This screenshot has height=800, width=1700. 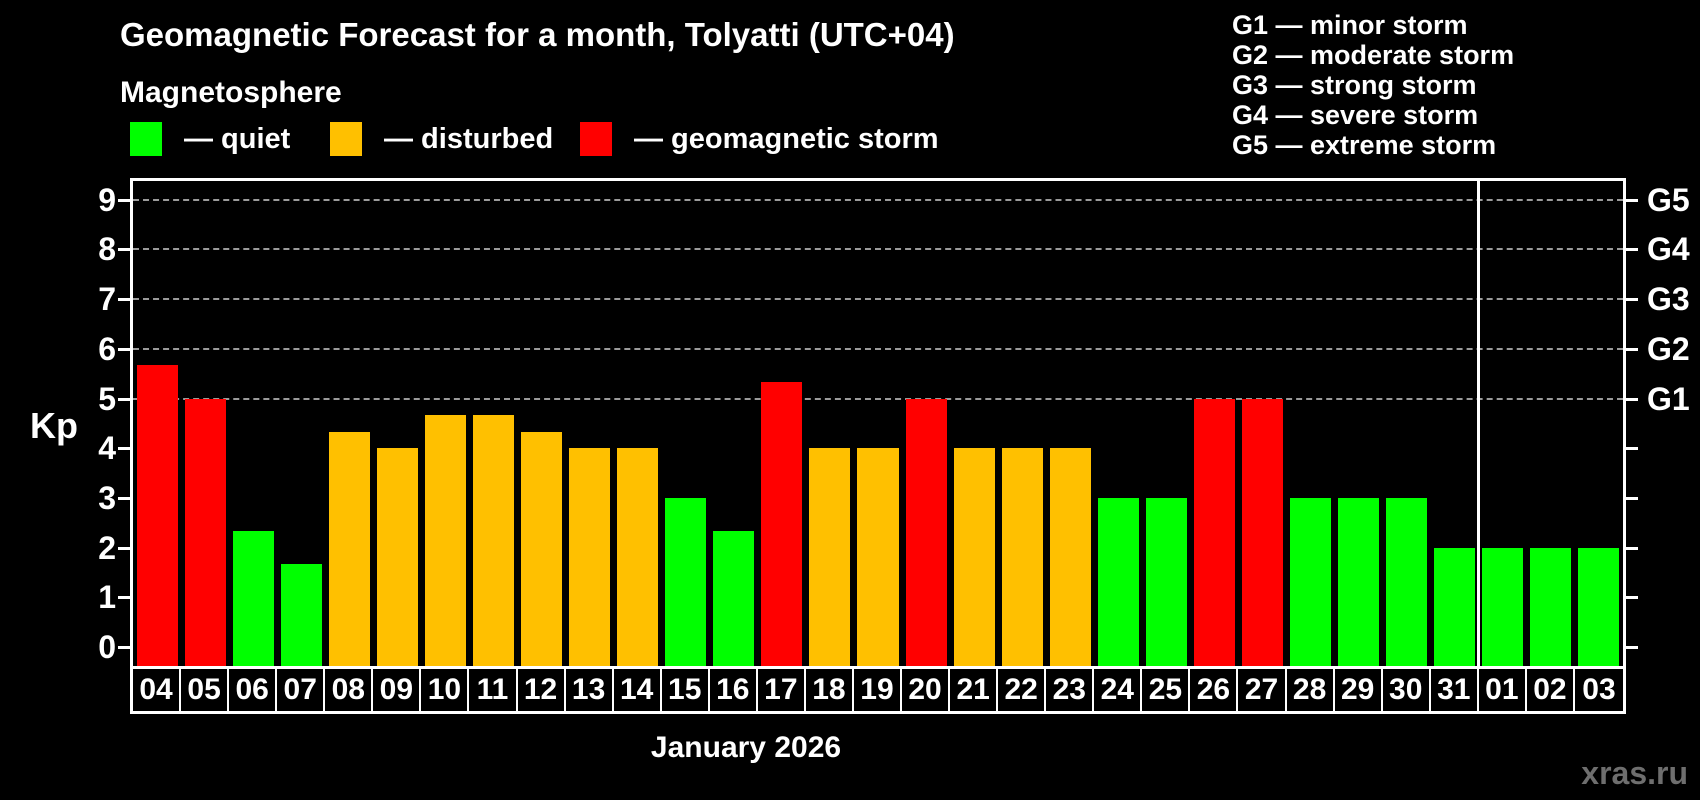 I want to click on legend-label-storm: — geomagnetic storm, so click(x=786, y=138).